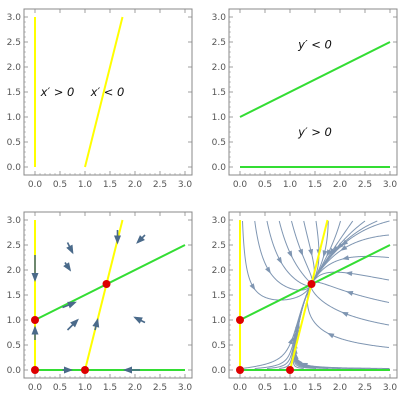  I want to click on region-annotation: x′ > 0, so click(57, 92).